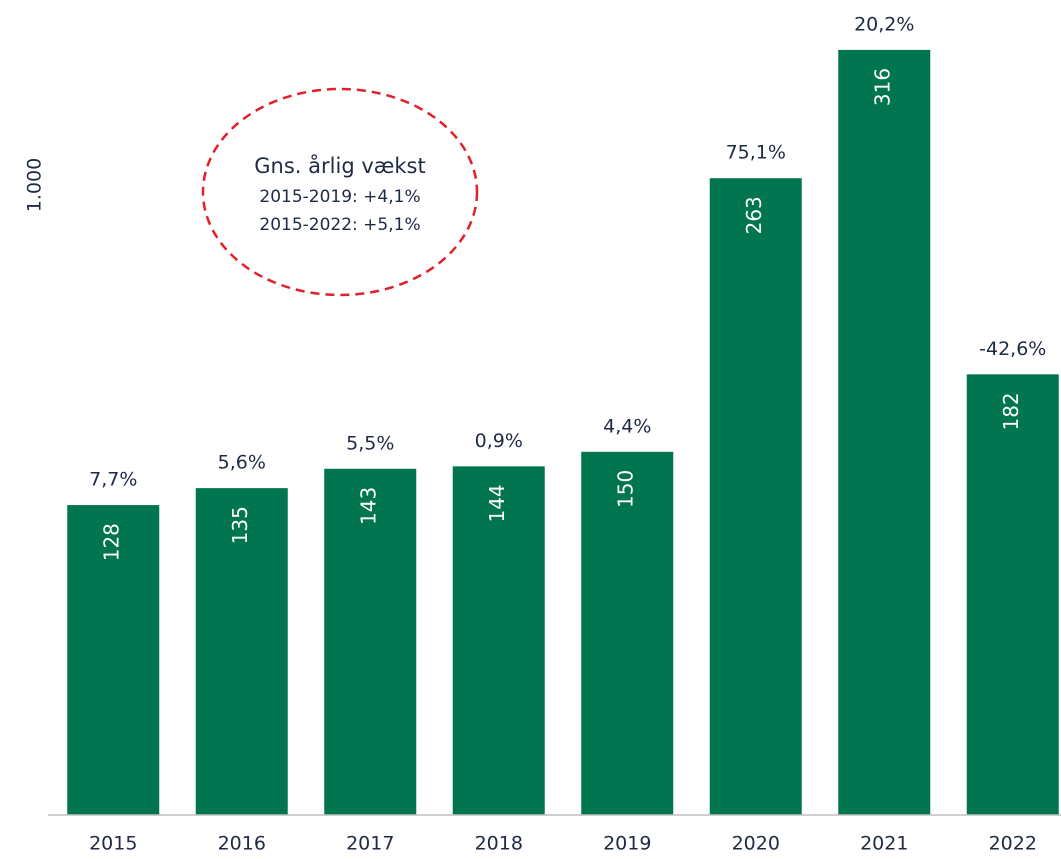  What do you see at coordinates (756, 153) in the screenshot?
I see `growth-label: 75,1%` at bounding box center [756, 153].